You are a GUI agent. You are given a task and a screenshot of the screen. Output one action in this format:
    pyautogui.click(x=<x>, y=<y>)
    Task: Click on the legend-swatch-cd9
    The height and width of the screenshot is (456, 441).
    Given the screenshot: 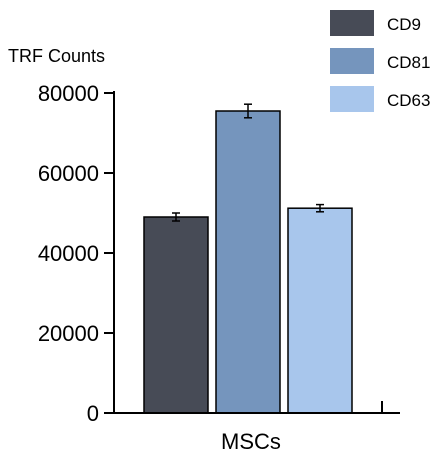 What is the action you would take?
    pyautogui.click(x=352, y=23)
    